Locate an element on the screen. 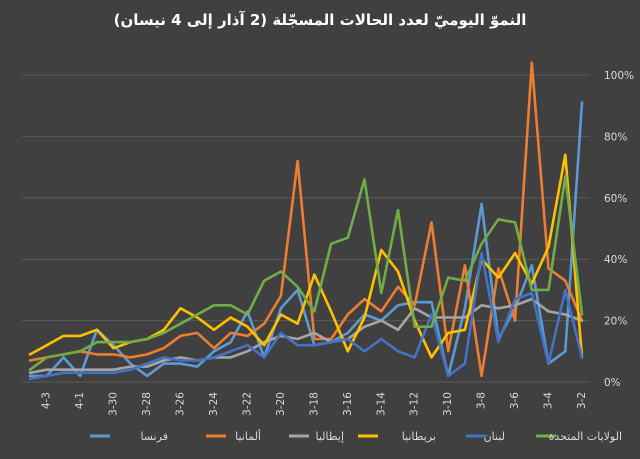 The image size is (640, 459). legend-label: ألمانيا is located at coordinates (248, 436).